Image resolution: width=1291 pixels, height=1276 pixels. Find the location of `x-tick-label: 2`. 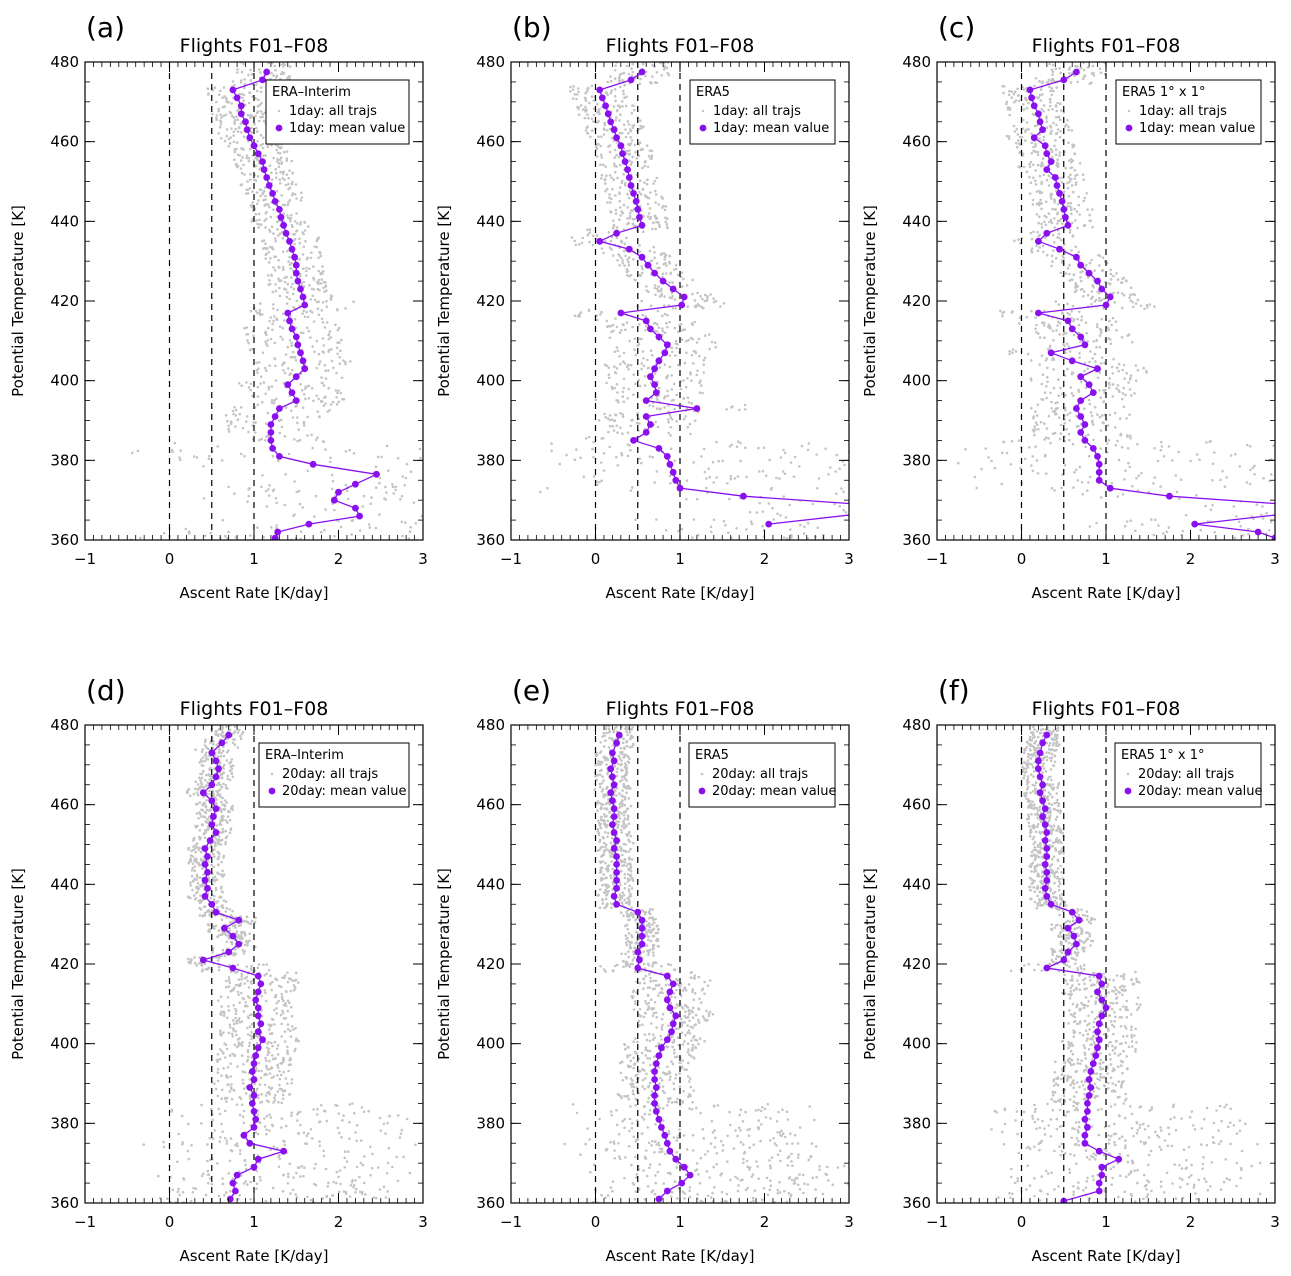

x-tick-label: 2 is located at coordinates (339, 559).